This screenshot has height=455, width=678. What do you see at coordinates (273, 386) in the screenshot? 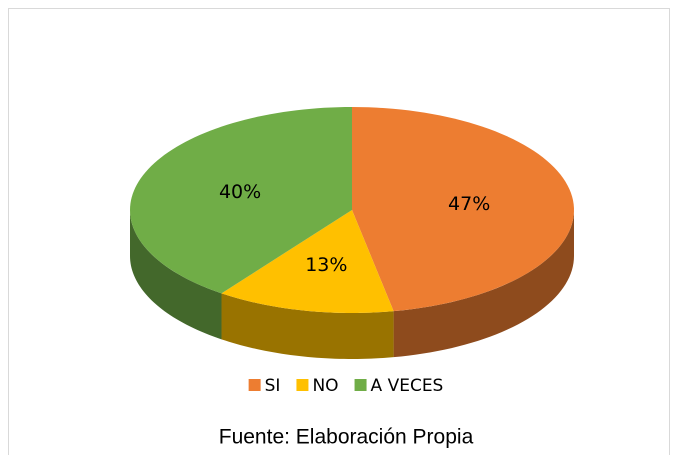
I see `legend-label: SI` at bounding box center [273, 386].